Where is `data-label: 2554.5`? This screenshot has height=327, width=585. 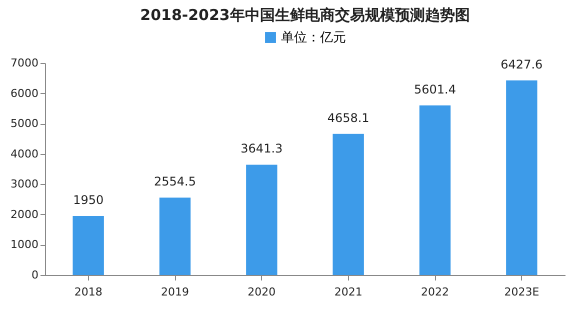
data-label: 2554.5 is located at coordinates (175, 181).